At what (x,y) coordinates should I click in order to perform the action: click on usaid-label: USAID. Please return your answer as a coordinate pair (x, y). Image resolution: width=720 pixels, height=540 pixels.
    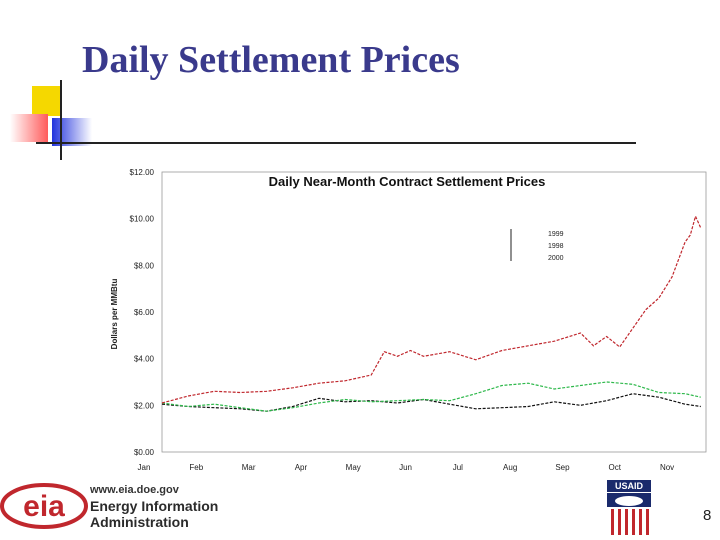
    Looking at the image, I should click on (629, 486).